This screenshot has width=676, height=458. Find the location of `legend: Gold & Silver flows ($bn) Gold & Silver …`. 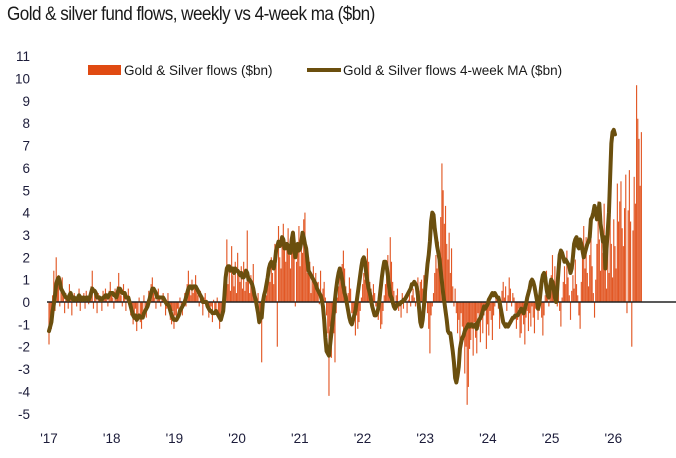

legend: Gold & Silver flows ($bn) Gold & Silver … is located at coordinates (325, 70).